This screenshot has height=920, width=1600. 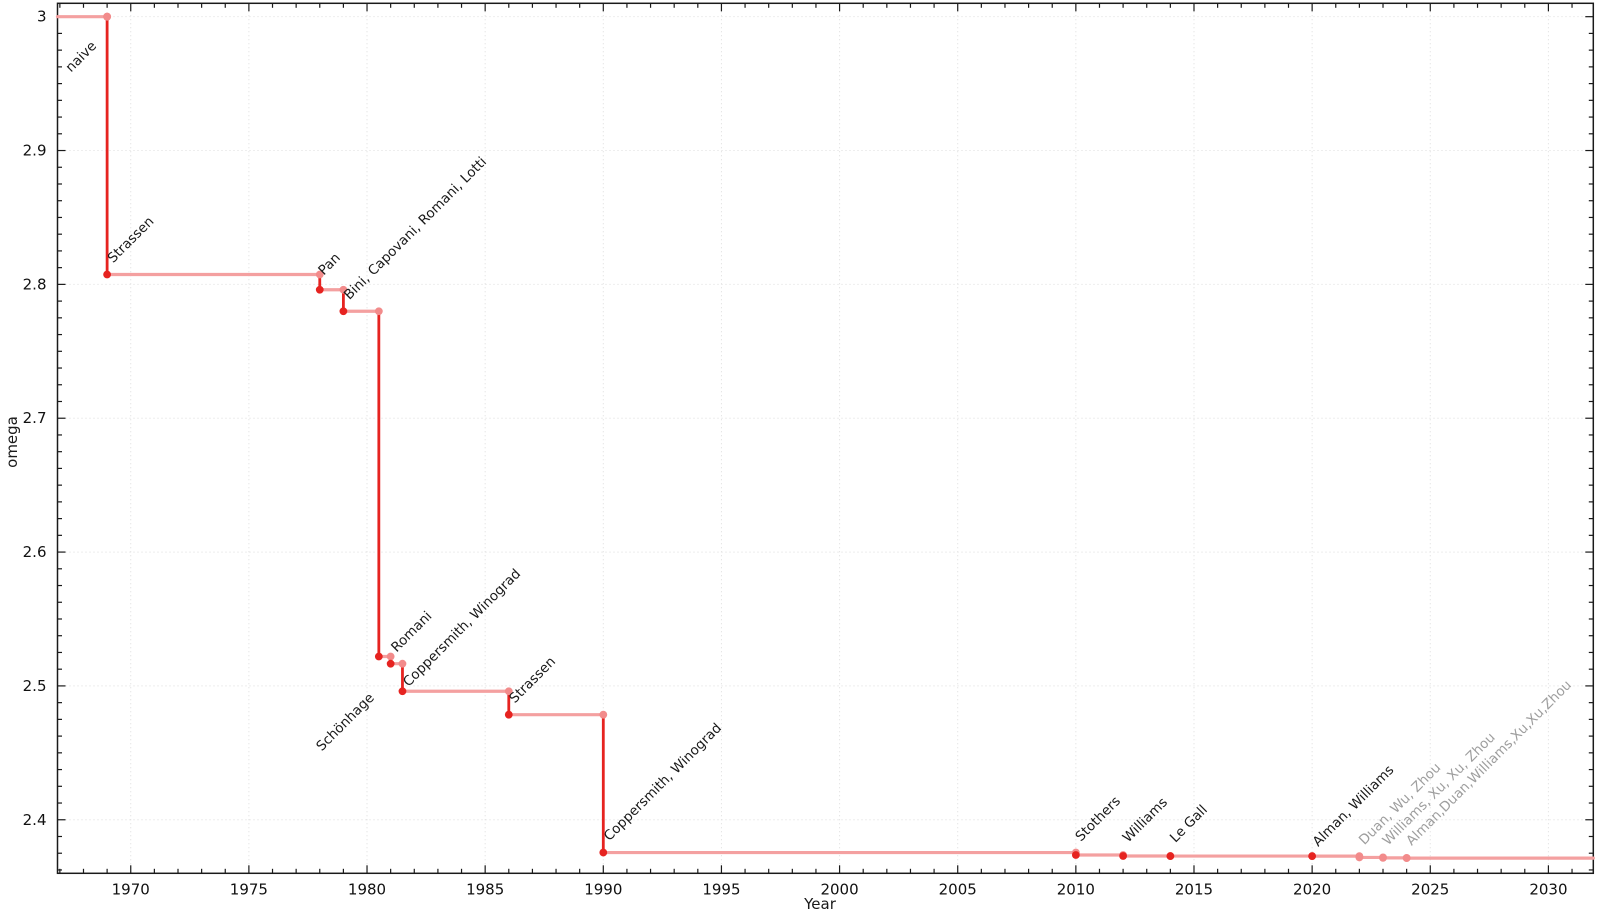 I want to click on x-tick-label: 1975, so click(x=249, y=889).